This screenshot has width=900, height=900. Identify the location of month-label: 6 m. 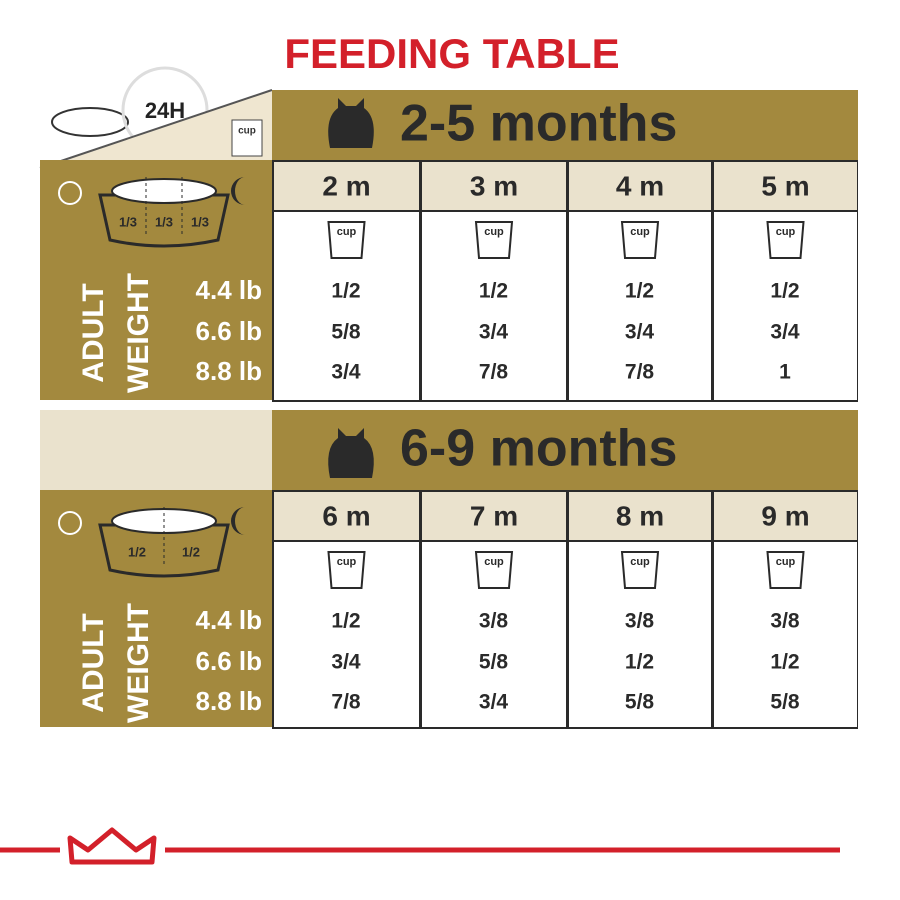
(346, 515).